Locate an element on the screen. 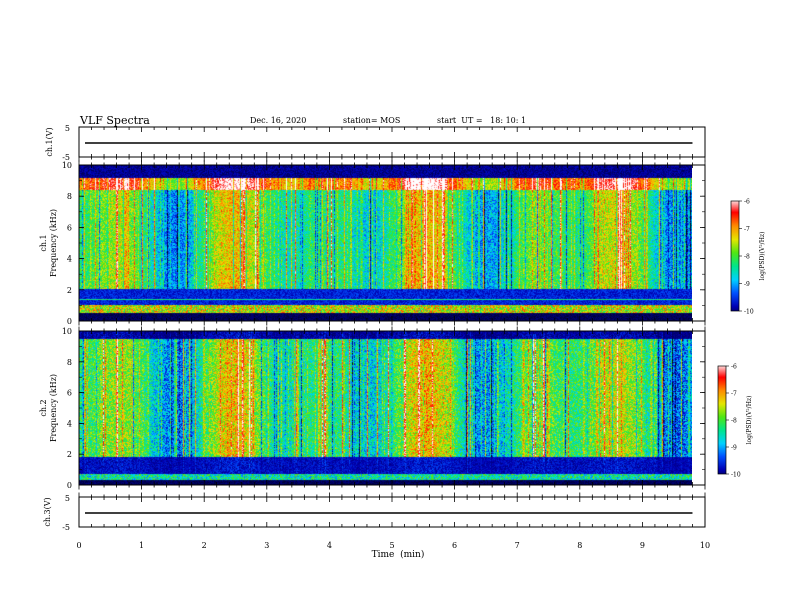  ch3-waveform-ytick-bottom: -5 is located at coordinates (66, 527).